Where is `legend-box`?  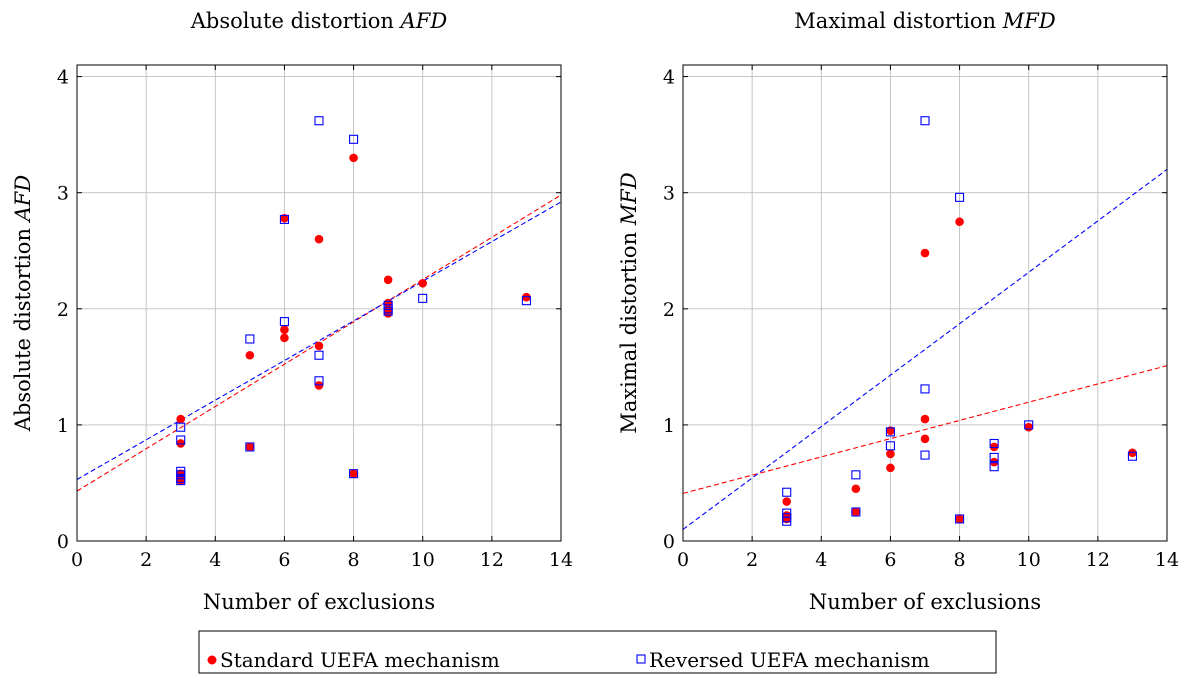
legend-box is located at coordinates (597, 652).